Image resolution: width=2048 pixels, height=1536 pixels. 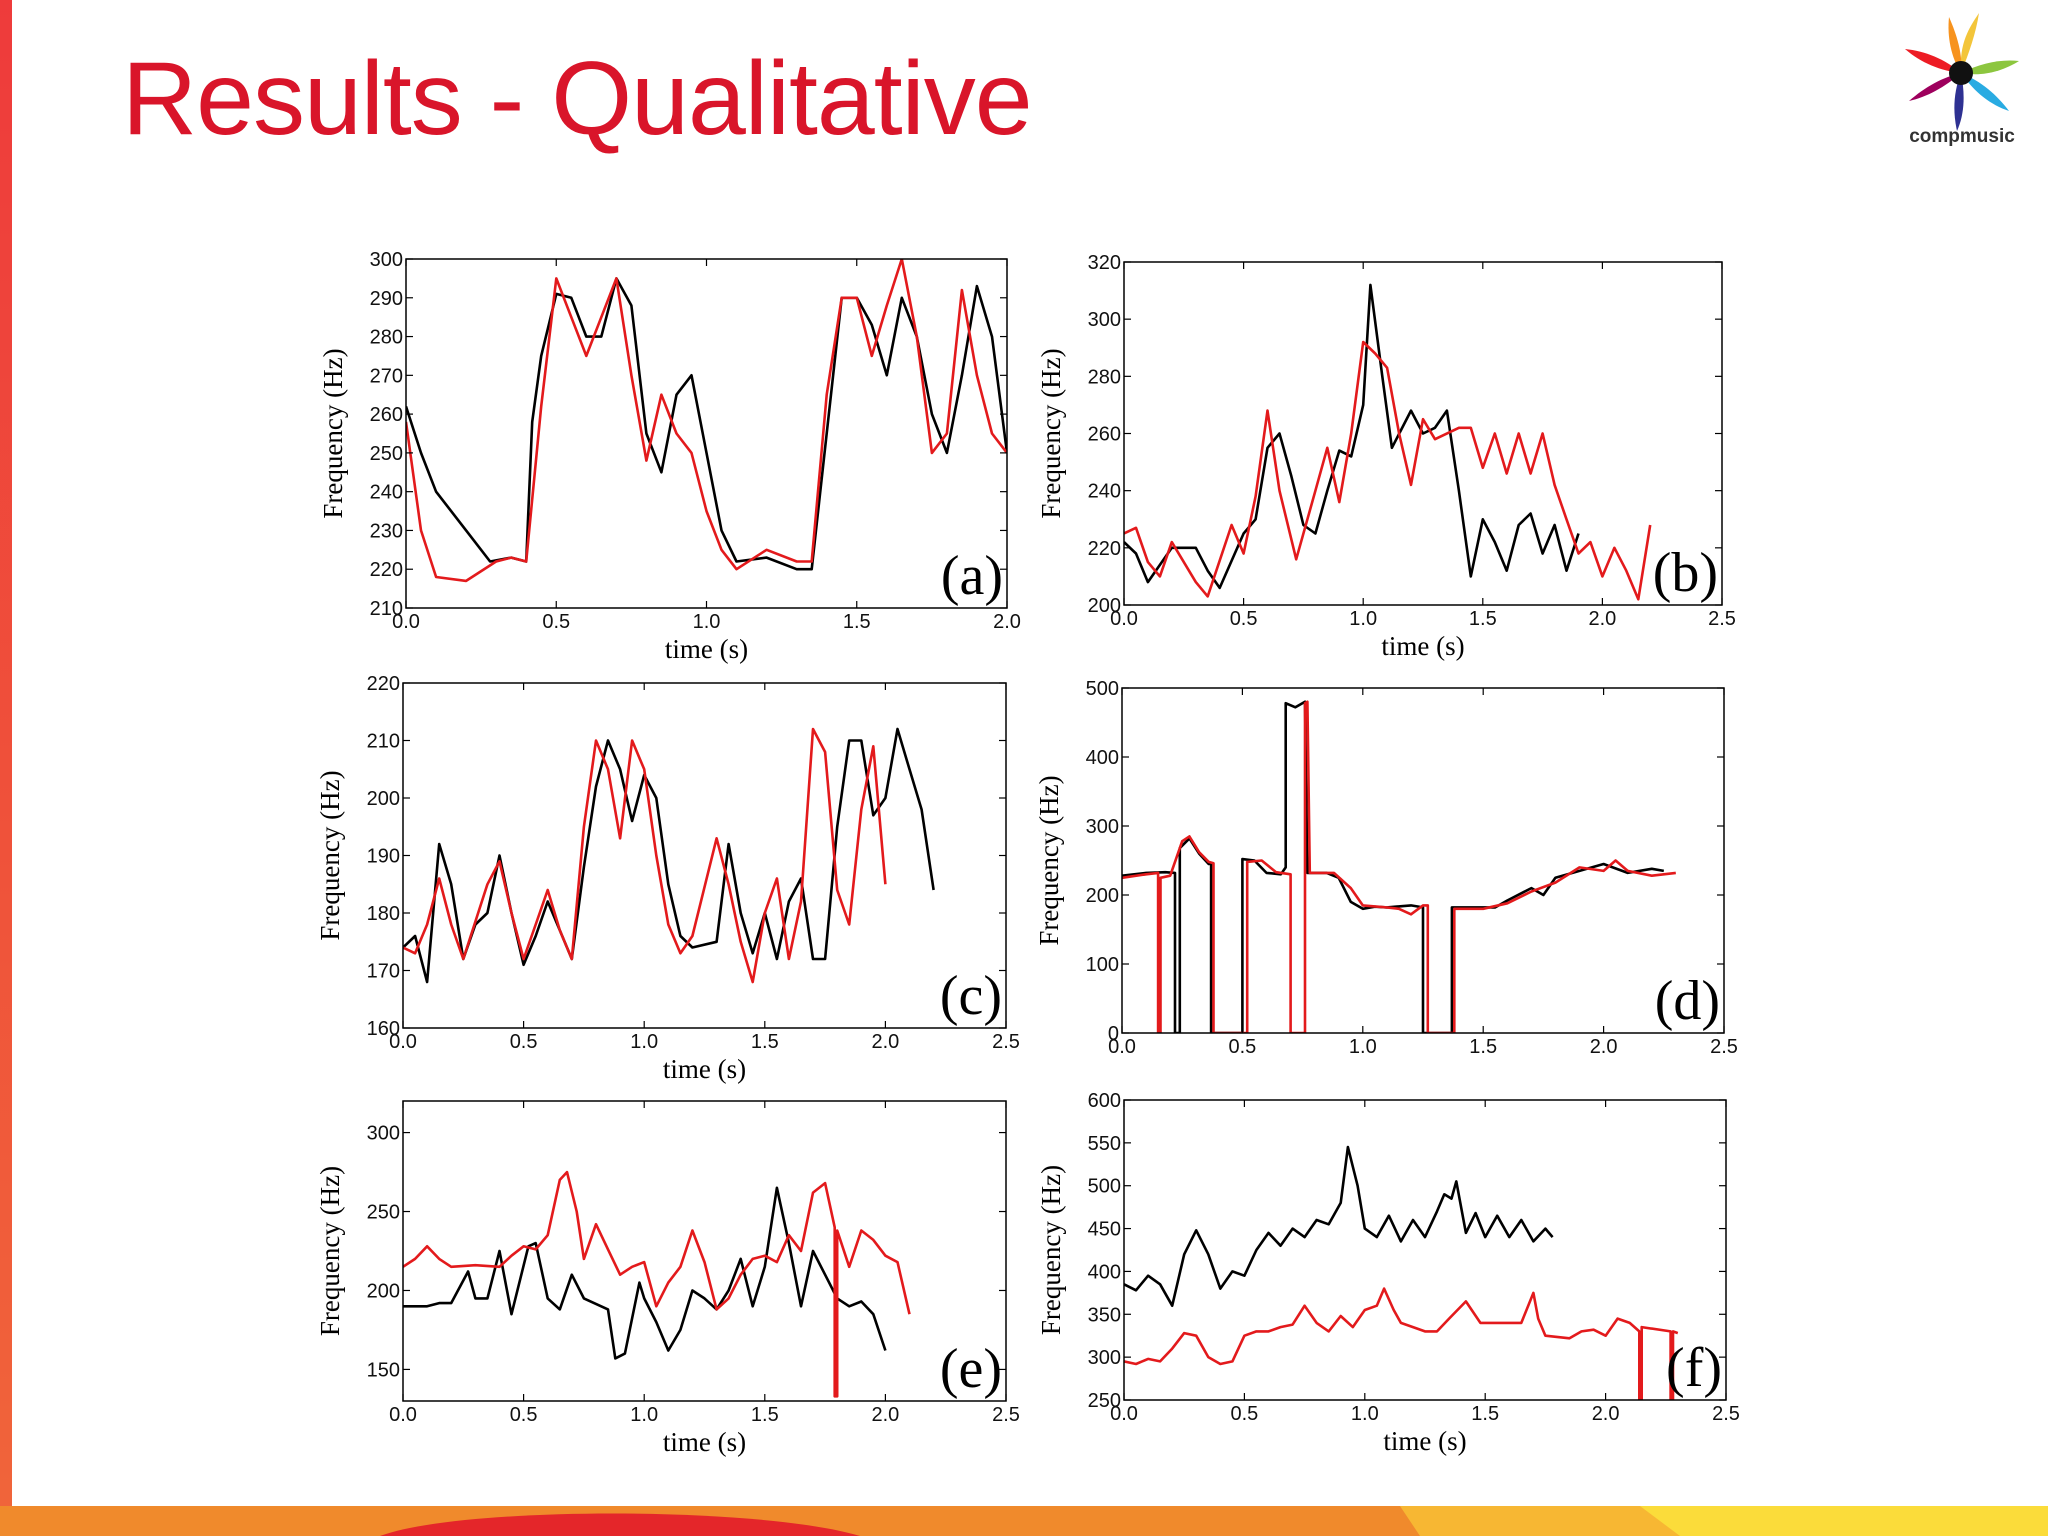 What do you see at coordinates (403, 1415) in the screenshot?
I see `x-tick-label-e-0: 0.0` at bounding box center [403, 1415].